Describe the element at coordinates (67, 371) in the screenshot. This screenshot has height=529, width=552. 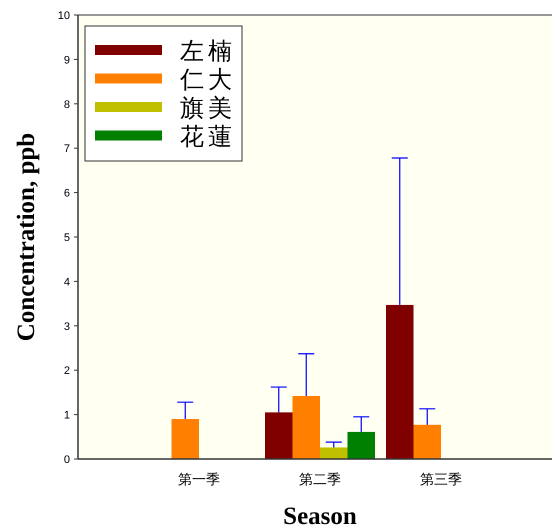
I see `y-tick-label: 2` at that location.